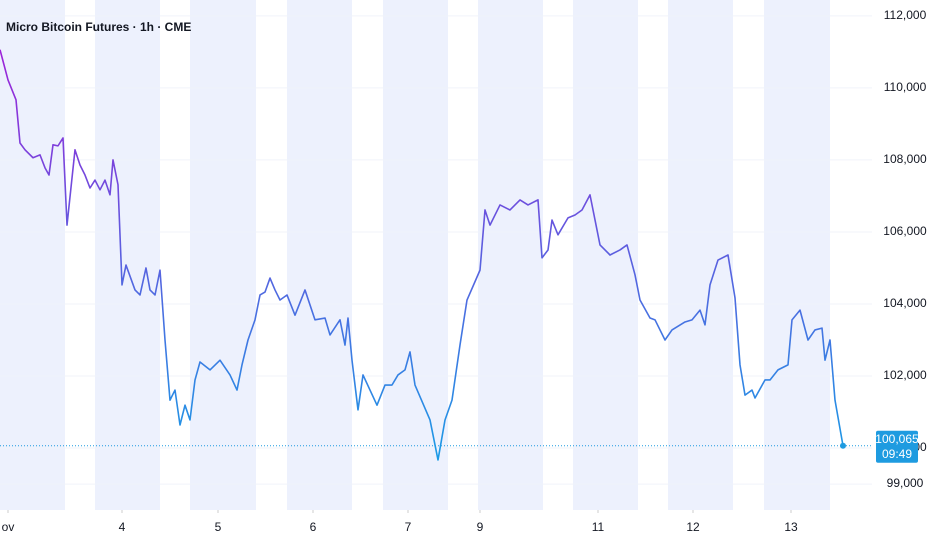 The image size is (932, 550). I want to click on x-tick-label: 11, so click(598, 527).